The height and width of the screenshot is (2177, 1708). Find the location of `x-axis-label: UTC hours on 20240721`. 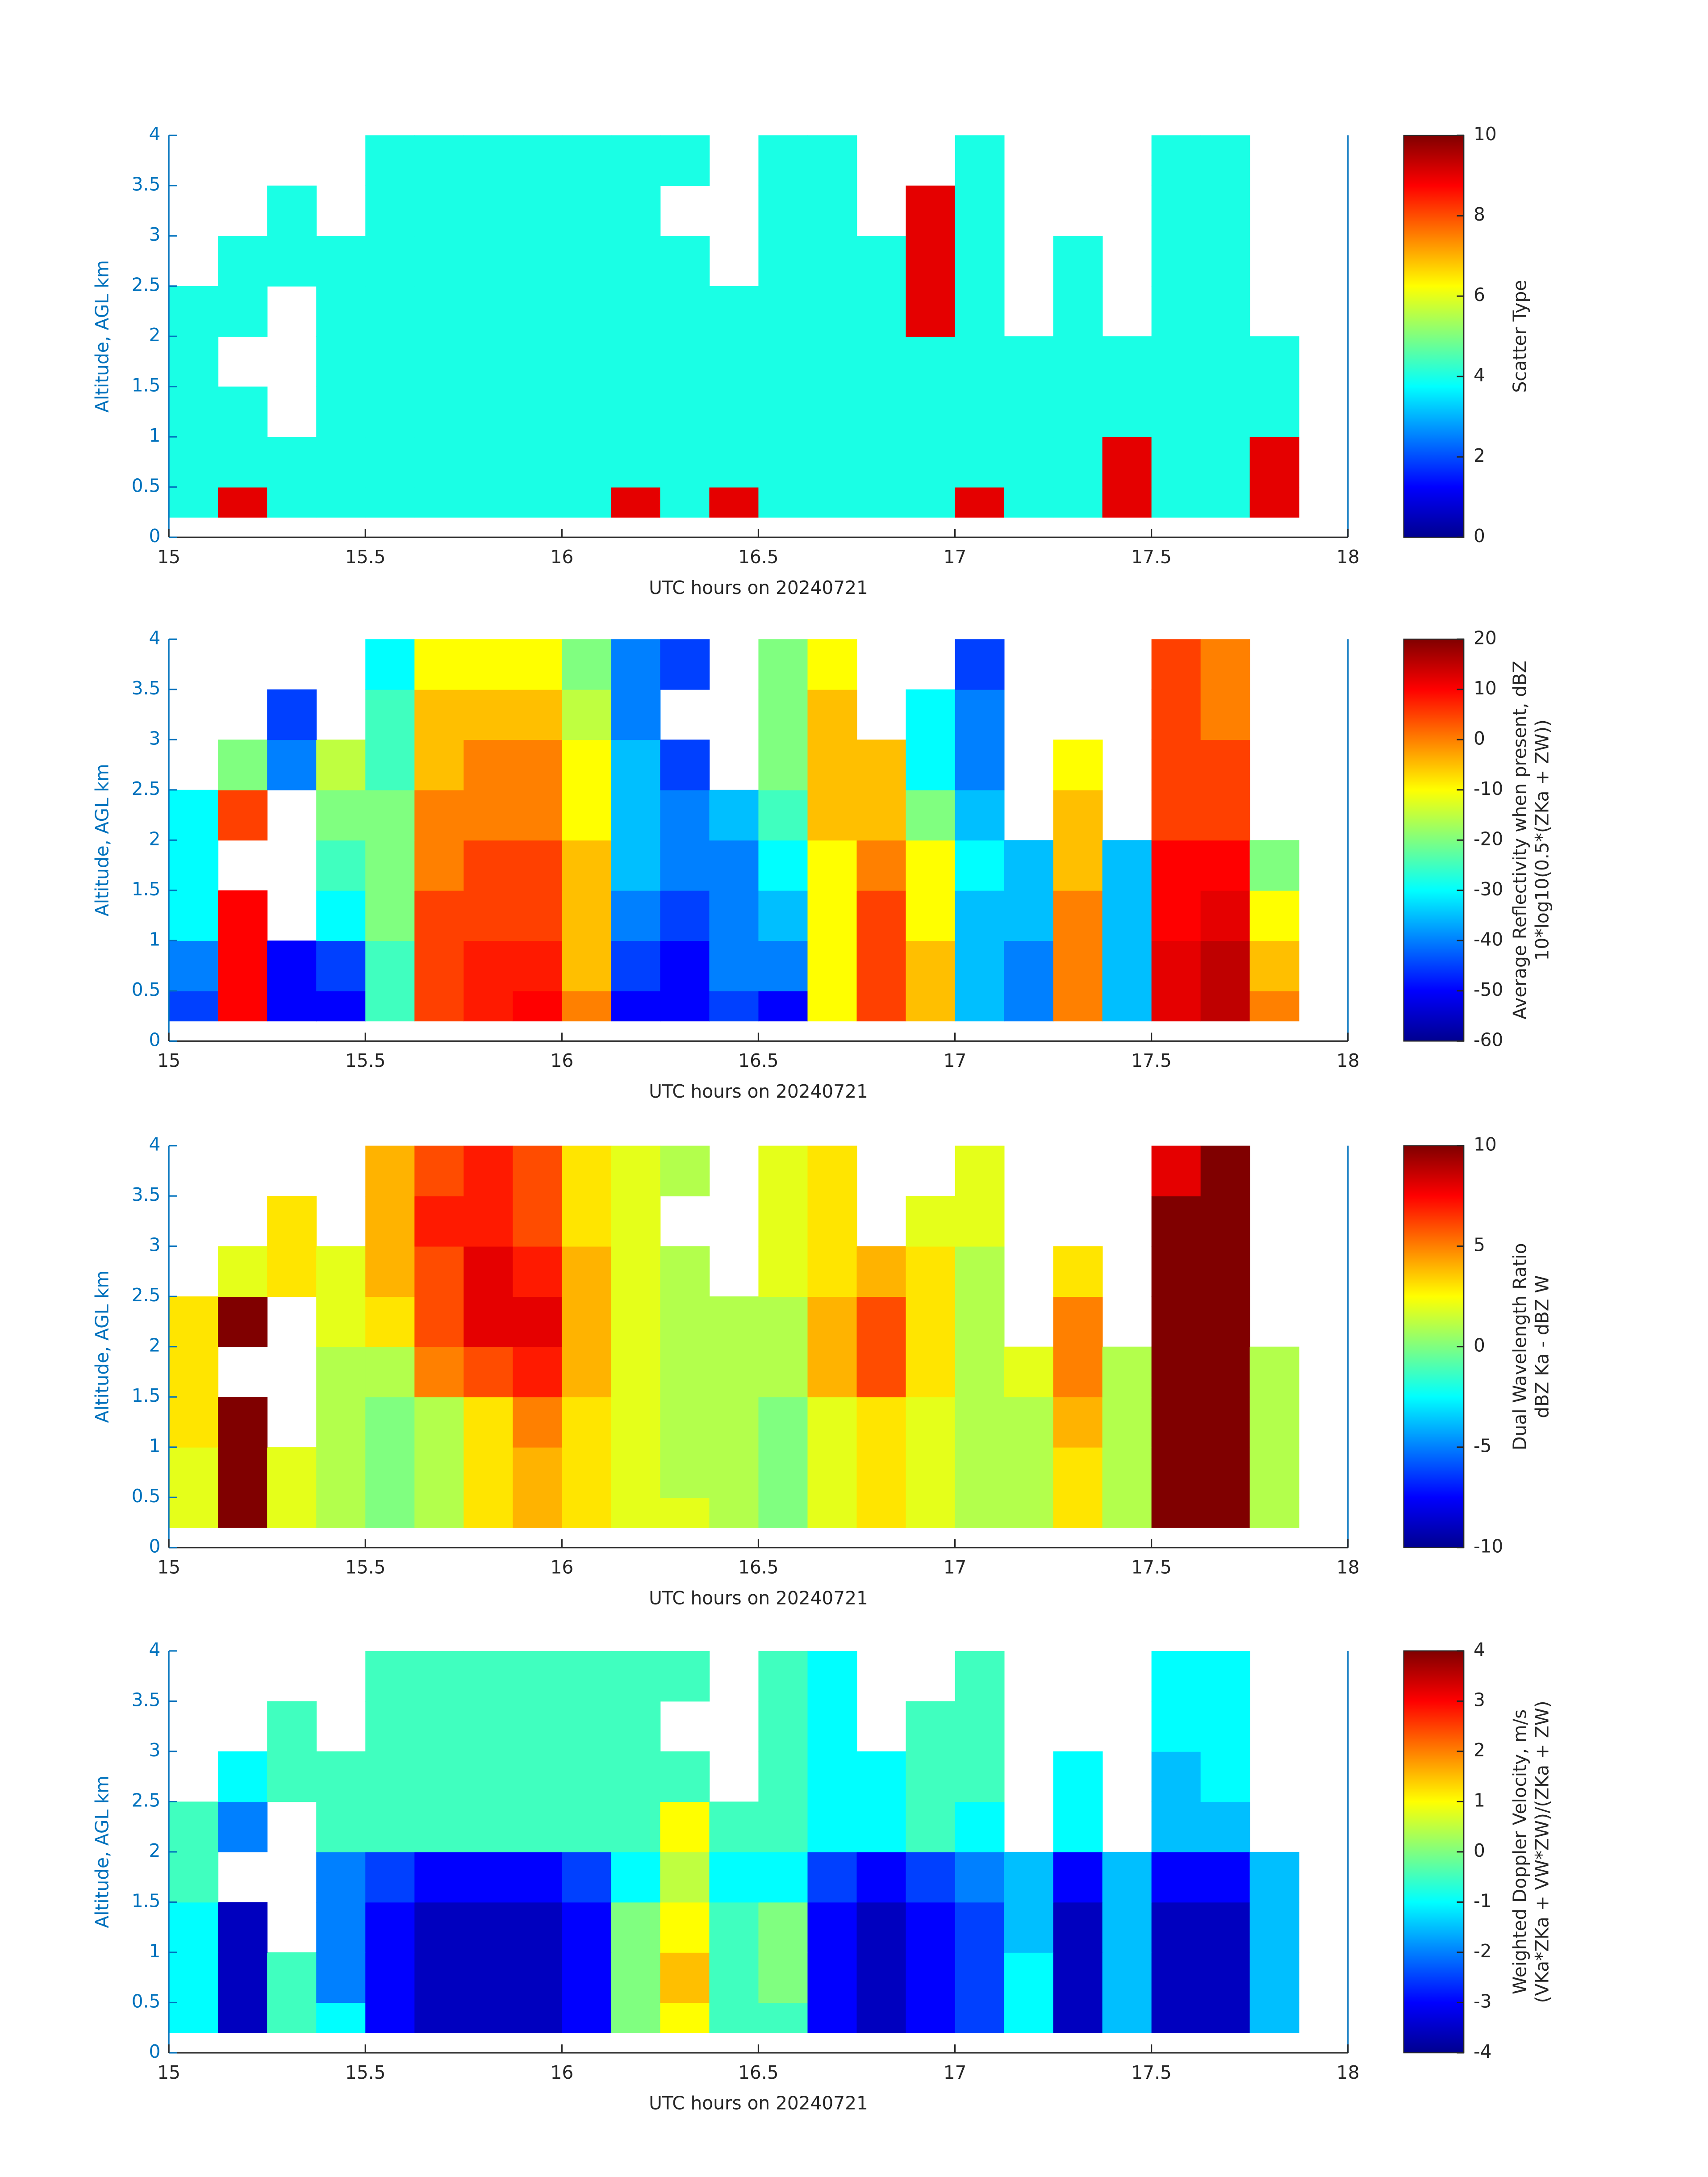

x-axis-label: UTC hours on 20240721 is located at coordinates (758, 2103).